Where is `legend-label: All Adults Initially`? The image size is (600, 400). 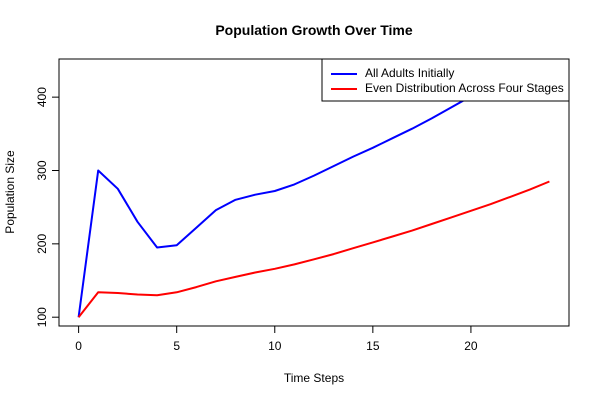 legend-label: All Adults Initially is located at coordinates (409, 73).